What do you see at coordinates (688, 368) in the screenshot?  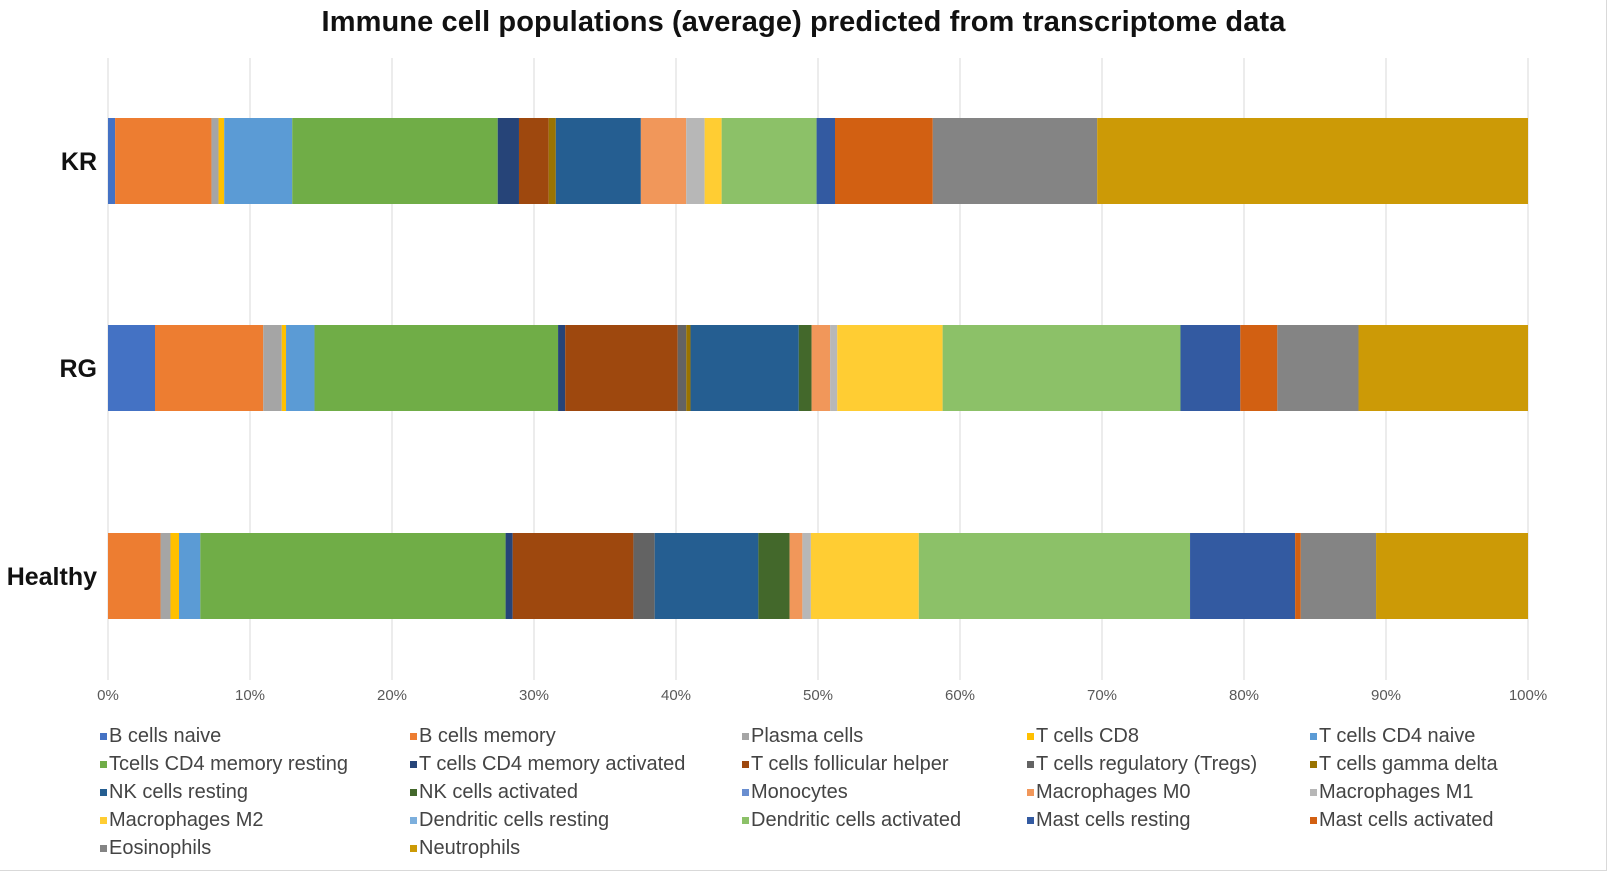 I see `bar-segment: T cells gamma delta — RG` at bounding box center [688, 368].